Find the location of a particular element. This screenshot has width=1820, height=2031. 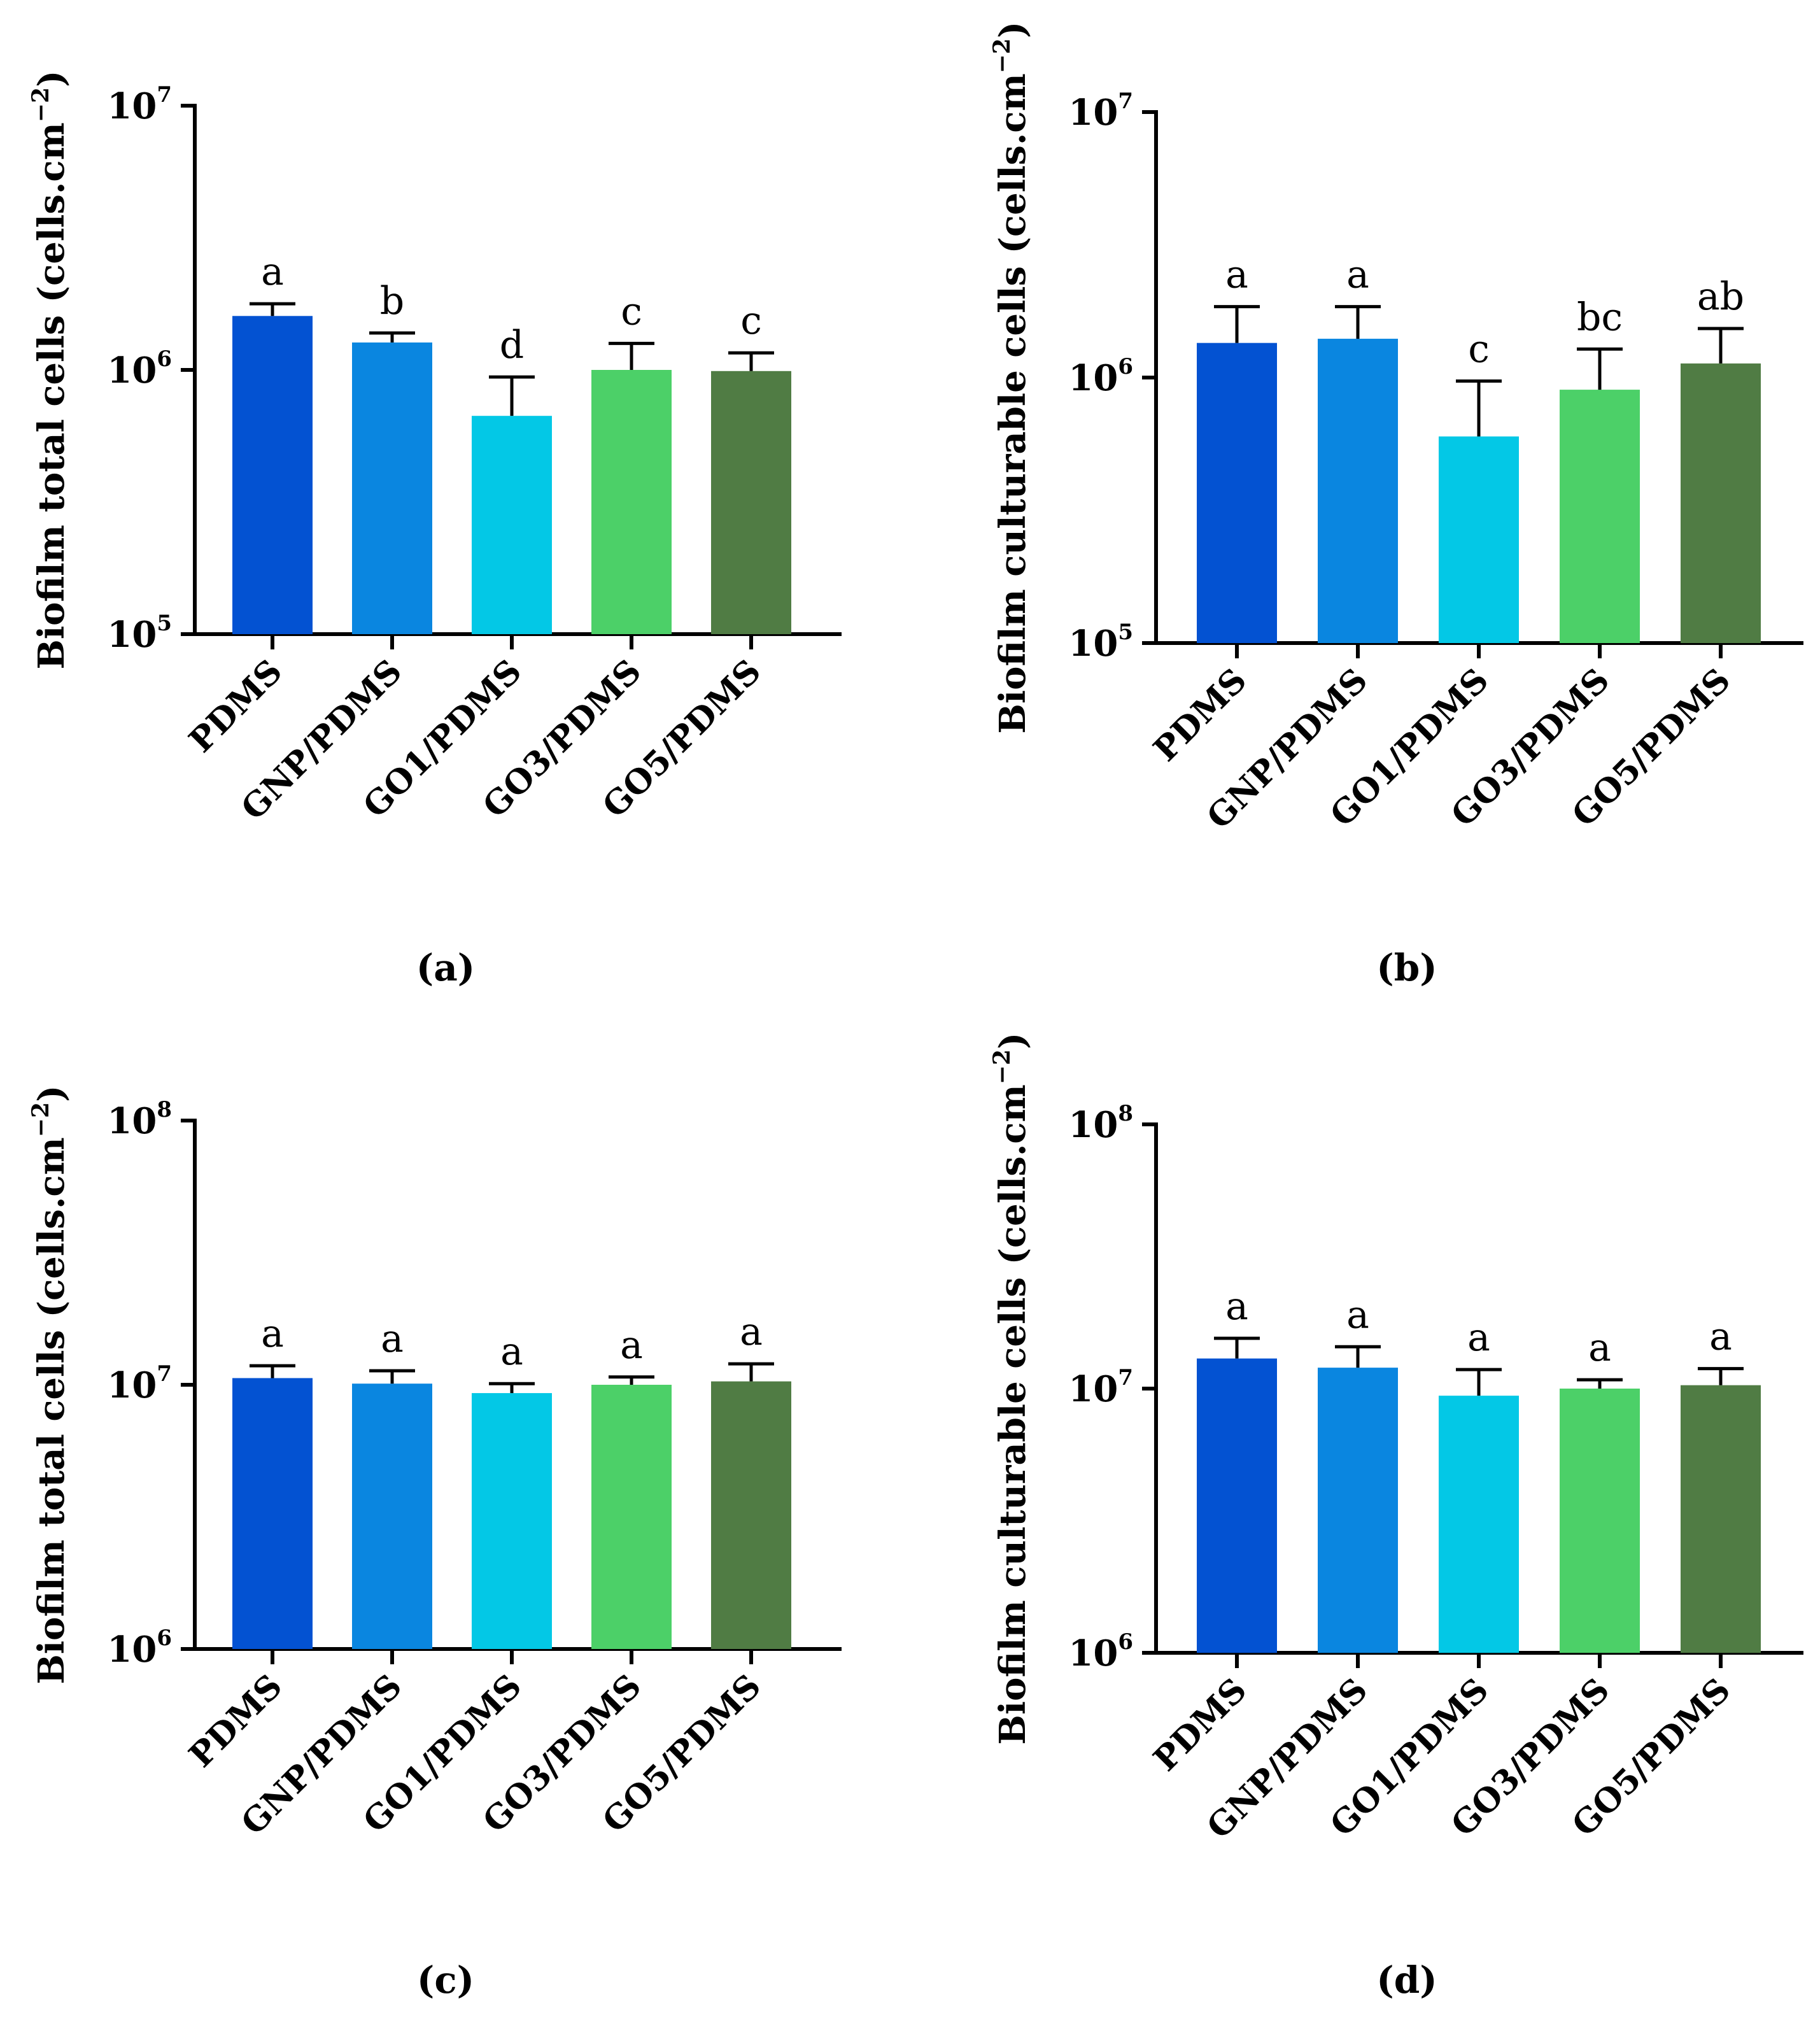

significance-letter: ab is located at coordinates (1720, 296).